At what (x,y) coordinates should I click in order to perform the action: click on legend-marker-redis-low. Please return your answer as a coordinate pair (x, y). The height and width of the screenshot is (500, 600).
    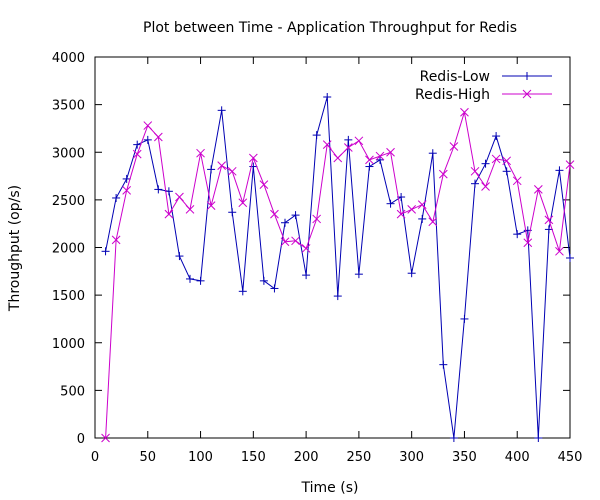
    Looking at the image, I should click on (527, 76).